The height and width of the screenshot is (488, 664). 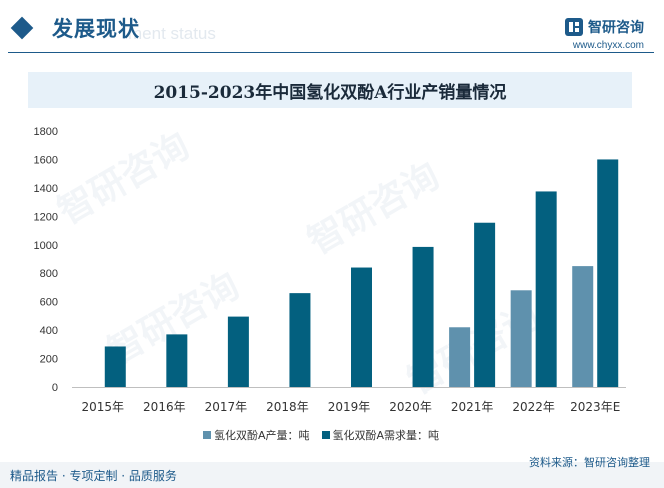 I want to click on y-tick-label: 400, so click(x=49, y=331).